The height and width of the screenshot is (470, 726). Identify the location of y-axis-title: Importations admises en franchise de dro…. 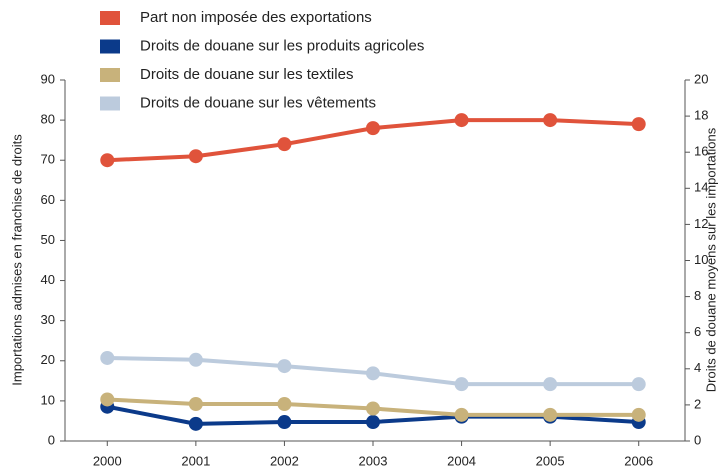
(16, 260).